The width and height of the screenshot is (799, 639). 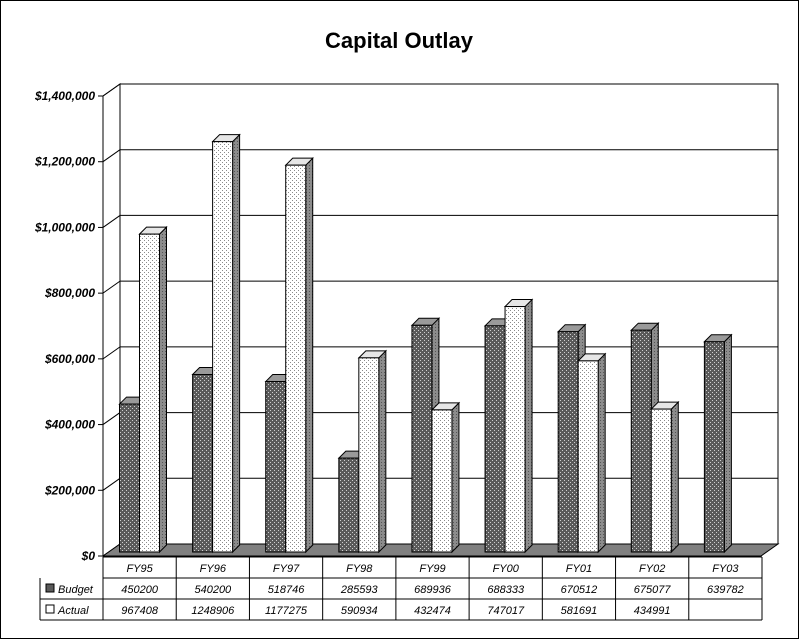 What do you see at coordinates (69, 293) in the screenshot?
I see `y-tick-label: $800,000` at bounding box center [69, 293].